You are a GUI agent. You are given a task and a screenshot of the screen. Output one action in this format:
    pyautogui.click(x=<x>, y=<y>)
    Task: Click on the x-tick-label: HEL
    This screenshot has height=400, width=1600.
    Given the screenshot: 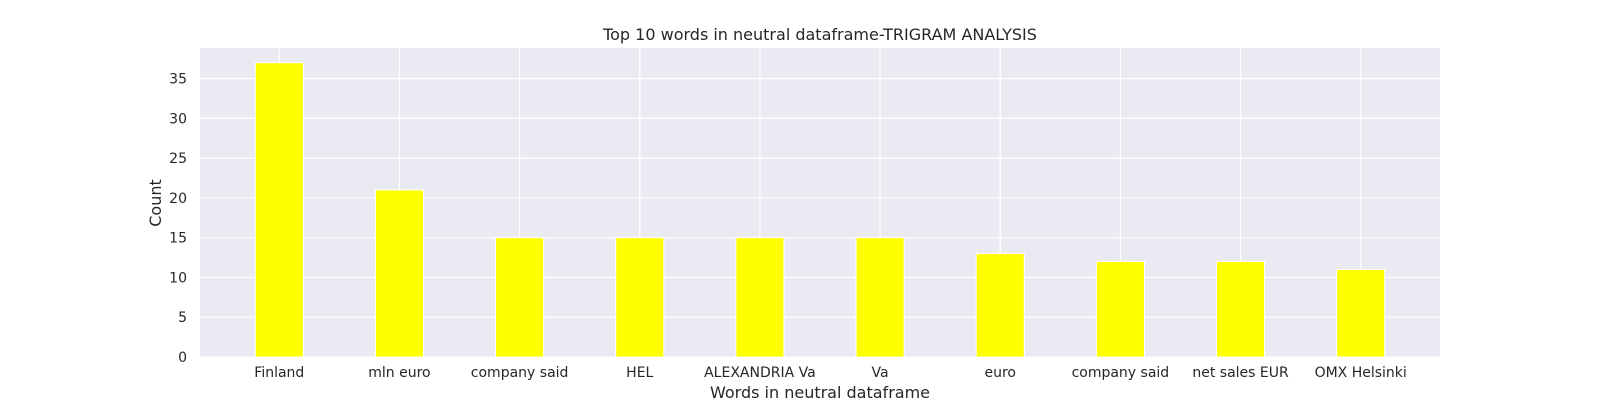 What is the action you would take?
    pyautogui.click(x=639, y=373)
    